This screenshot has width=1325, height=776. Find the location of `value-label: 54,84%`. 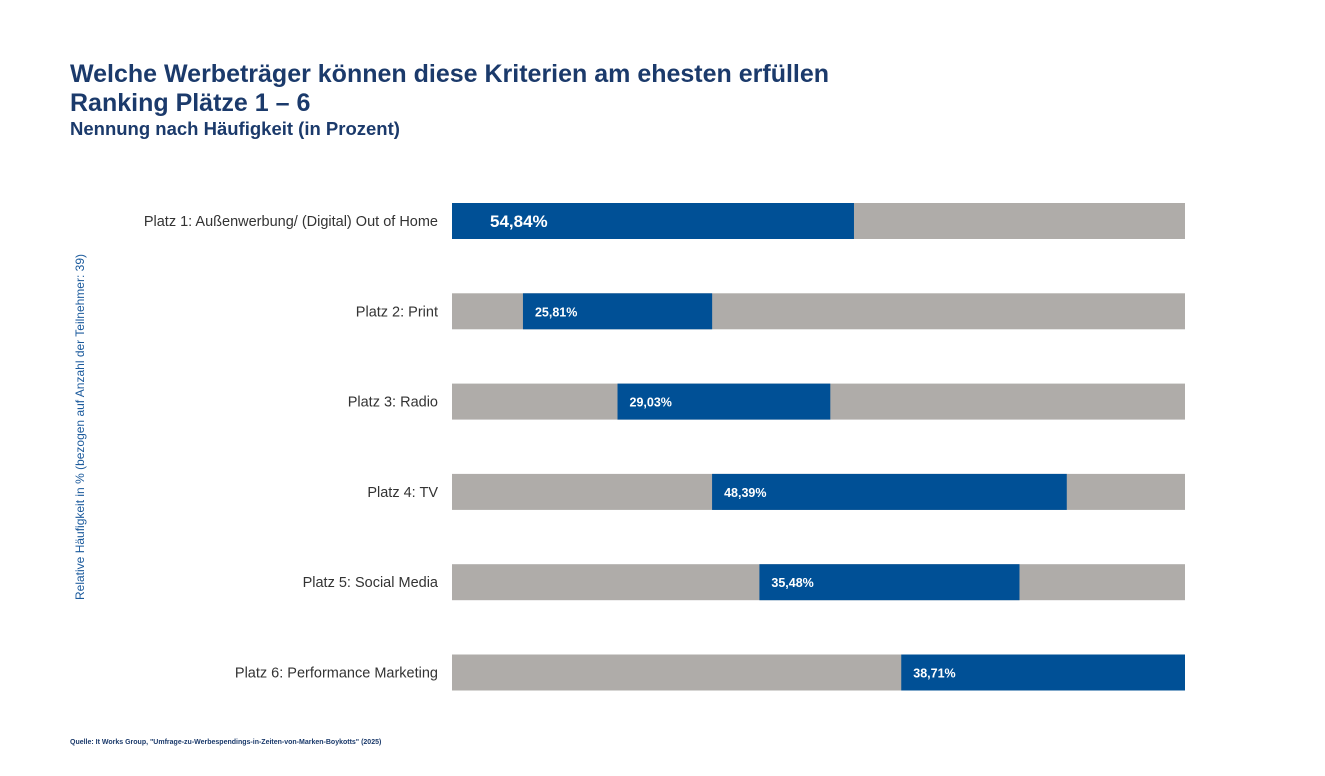

value-label: 54,84% is located at coordinates (519, 221).